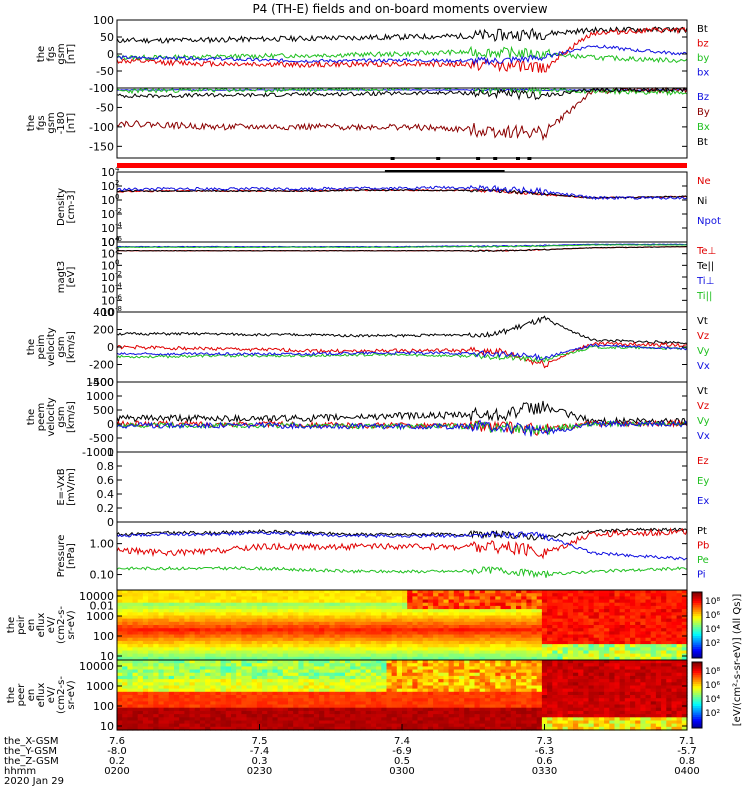 Image resolution: width=750 pixels, height=800 pixels. What do you see at coordinates (402, 123) in the screenshot?
I see `panel-frame` at bounding box center [402, 123].